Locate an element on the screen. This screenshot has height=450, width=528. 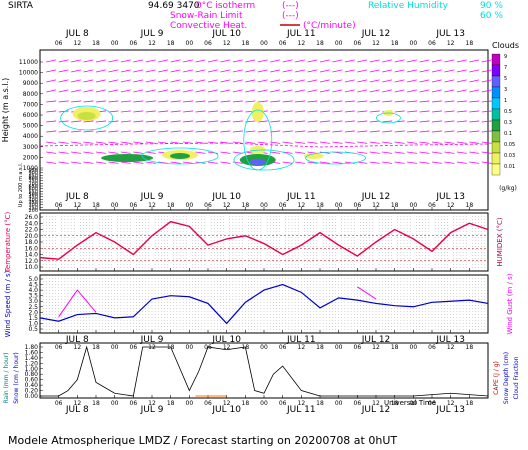
hour-mid2-20: 06 is located at coordinates (432, 347).